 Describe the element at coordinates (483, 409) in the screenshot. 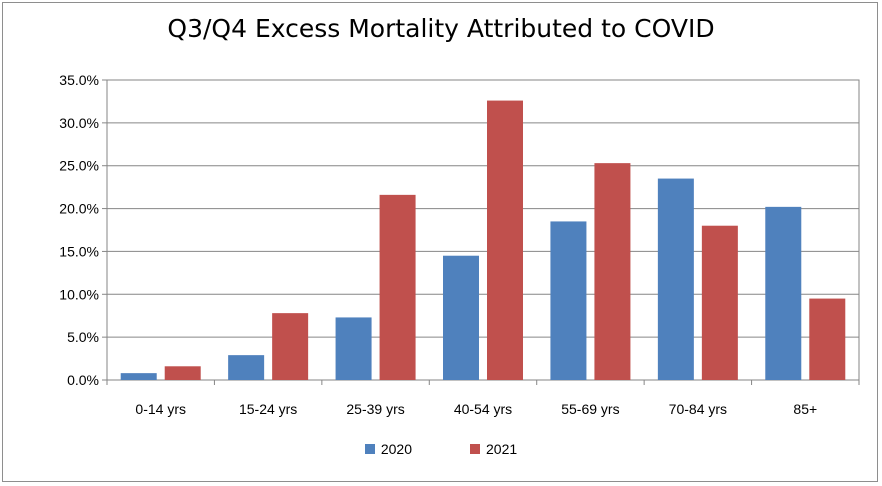

I see `x-tick-label: 40-54 yrs` at that location.